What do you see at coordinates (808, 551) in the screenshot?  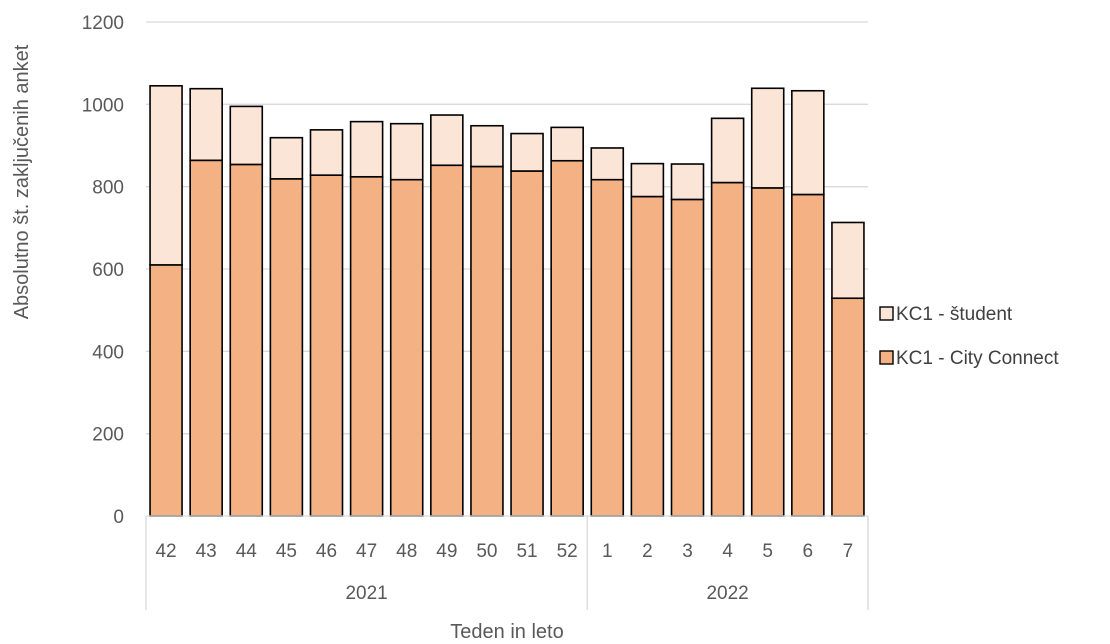 I see `x-tick-label: 6` at bounding box center [808, 551].